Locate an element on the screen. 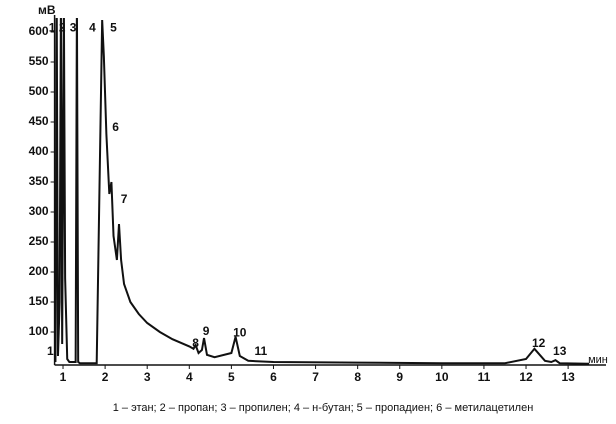  y-tick-label: 600 is located at coordinates (39, 31).